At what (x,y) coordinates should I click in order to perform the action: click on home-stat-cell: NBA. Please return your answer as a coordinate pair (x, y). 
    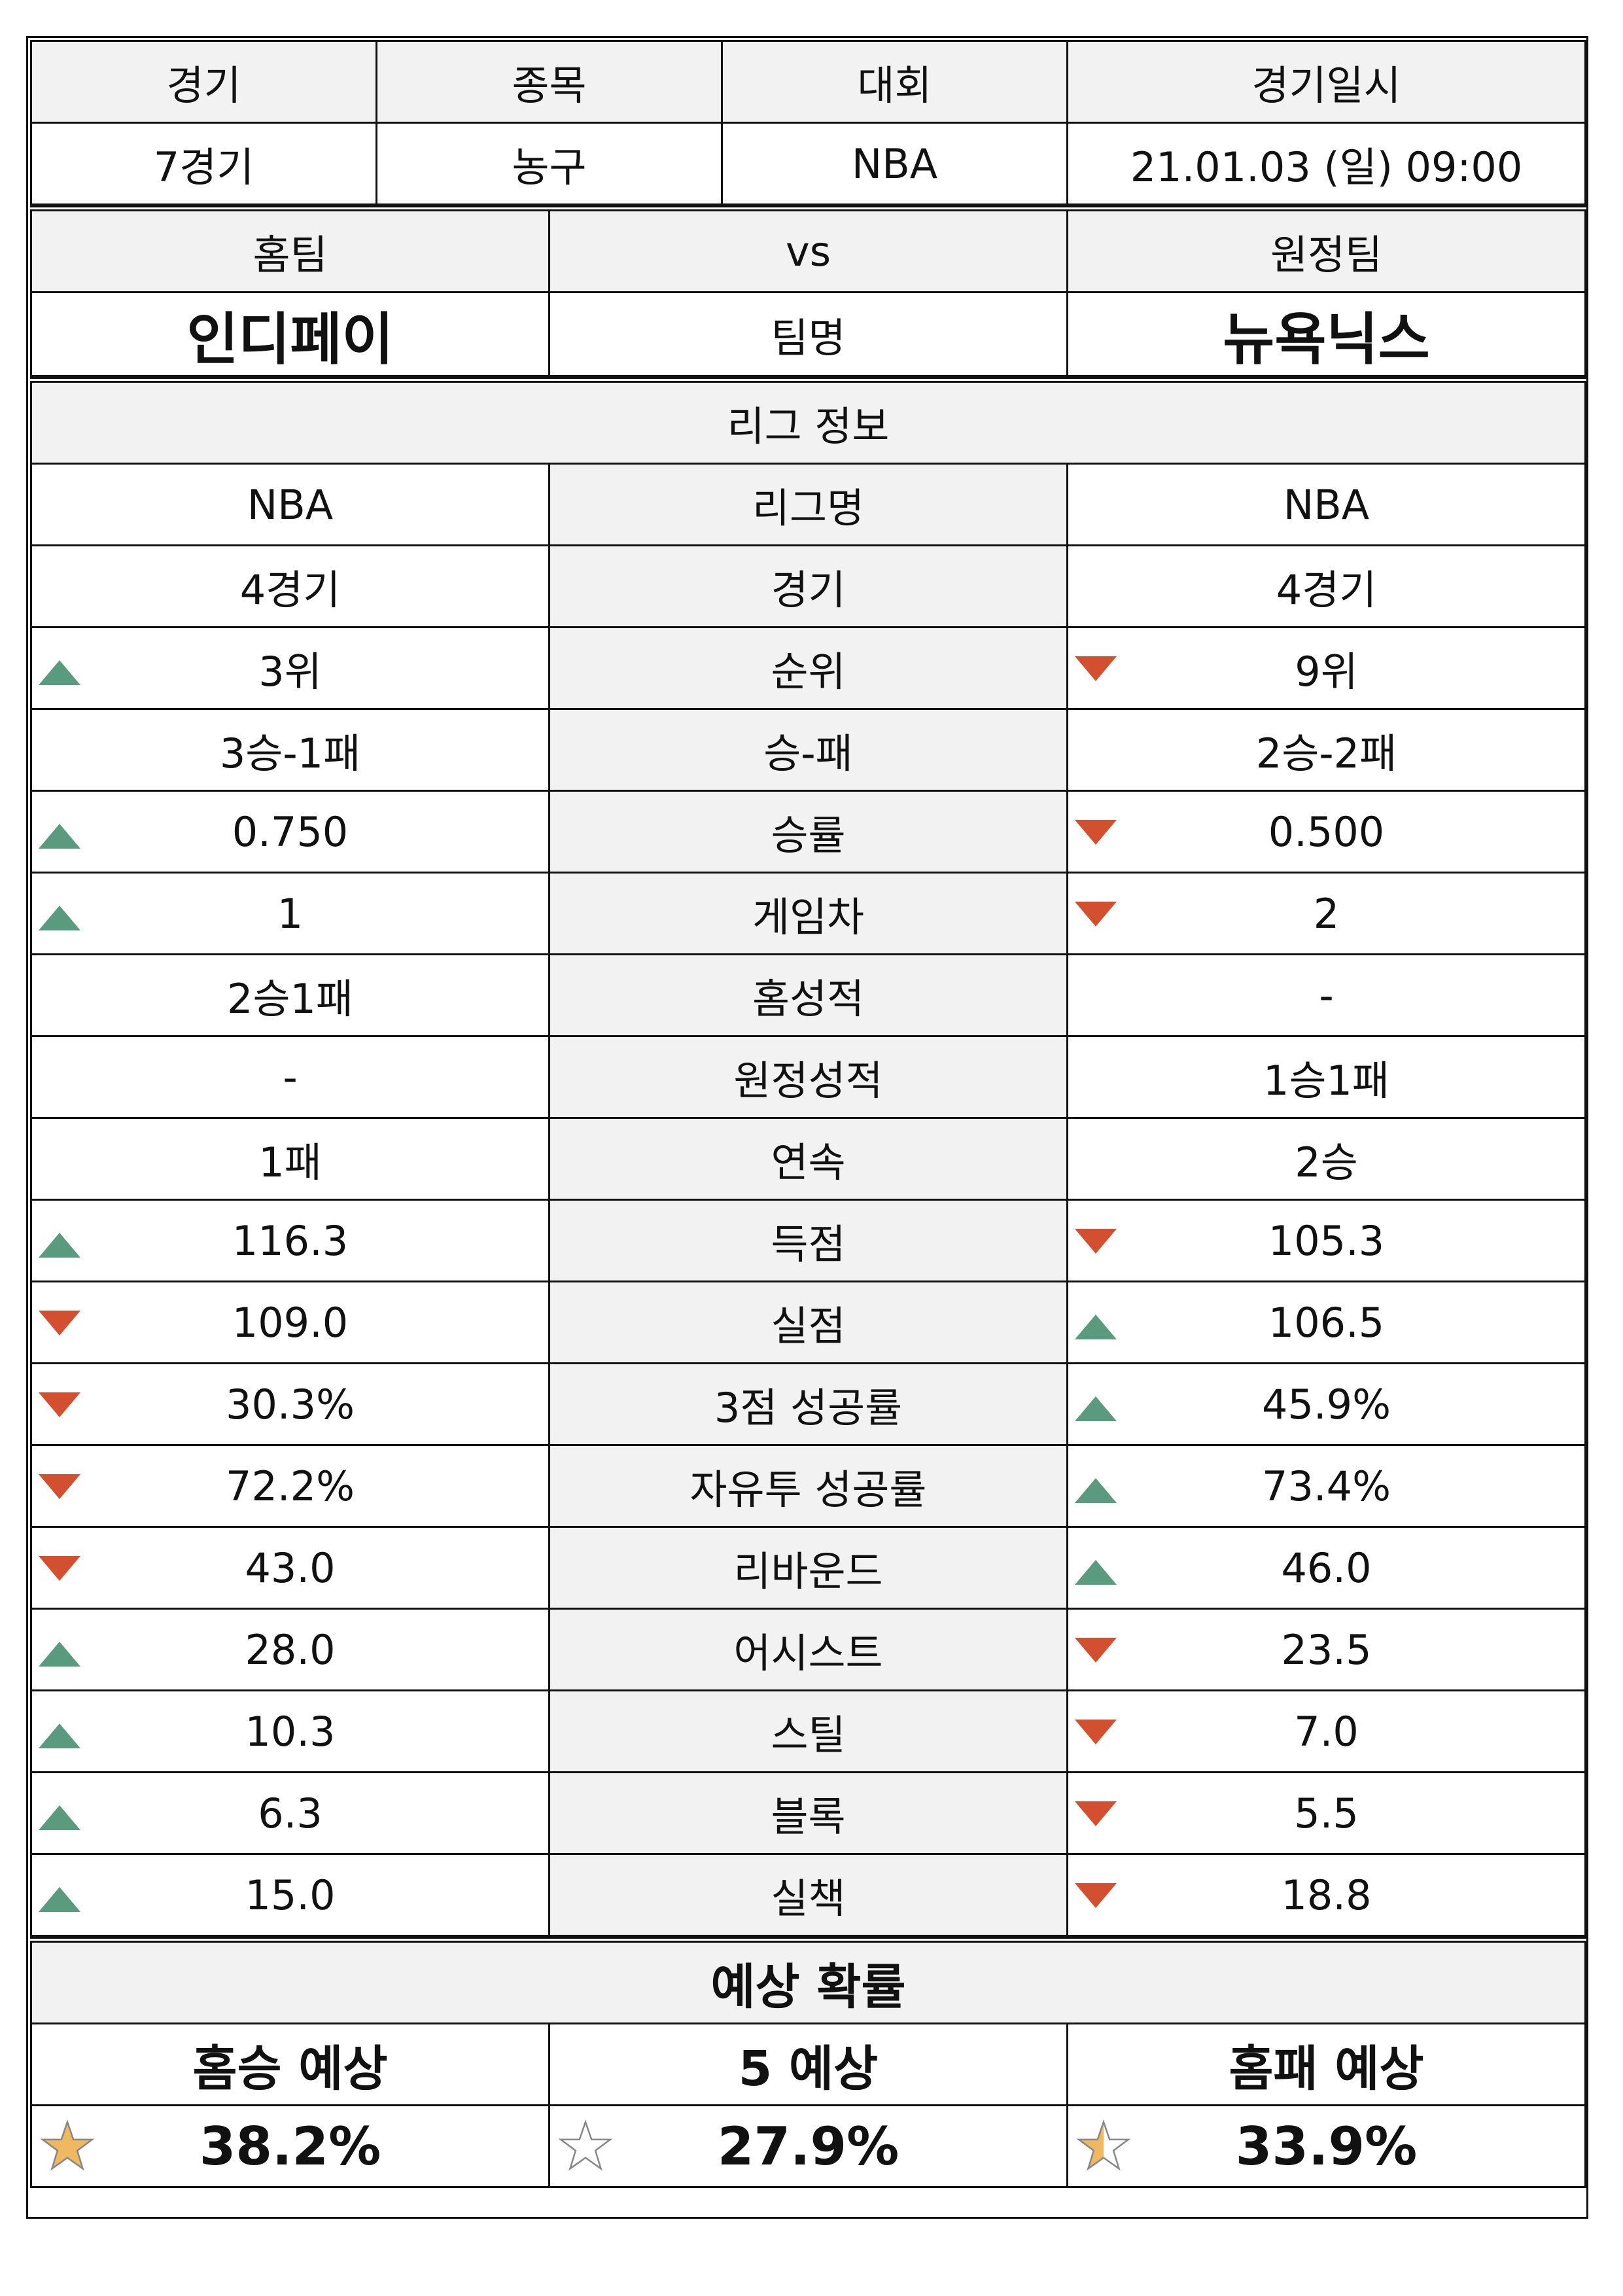
    Looking at the image, I should click on (290, 505).